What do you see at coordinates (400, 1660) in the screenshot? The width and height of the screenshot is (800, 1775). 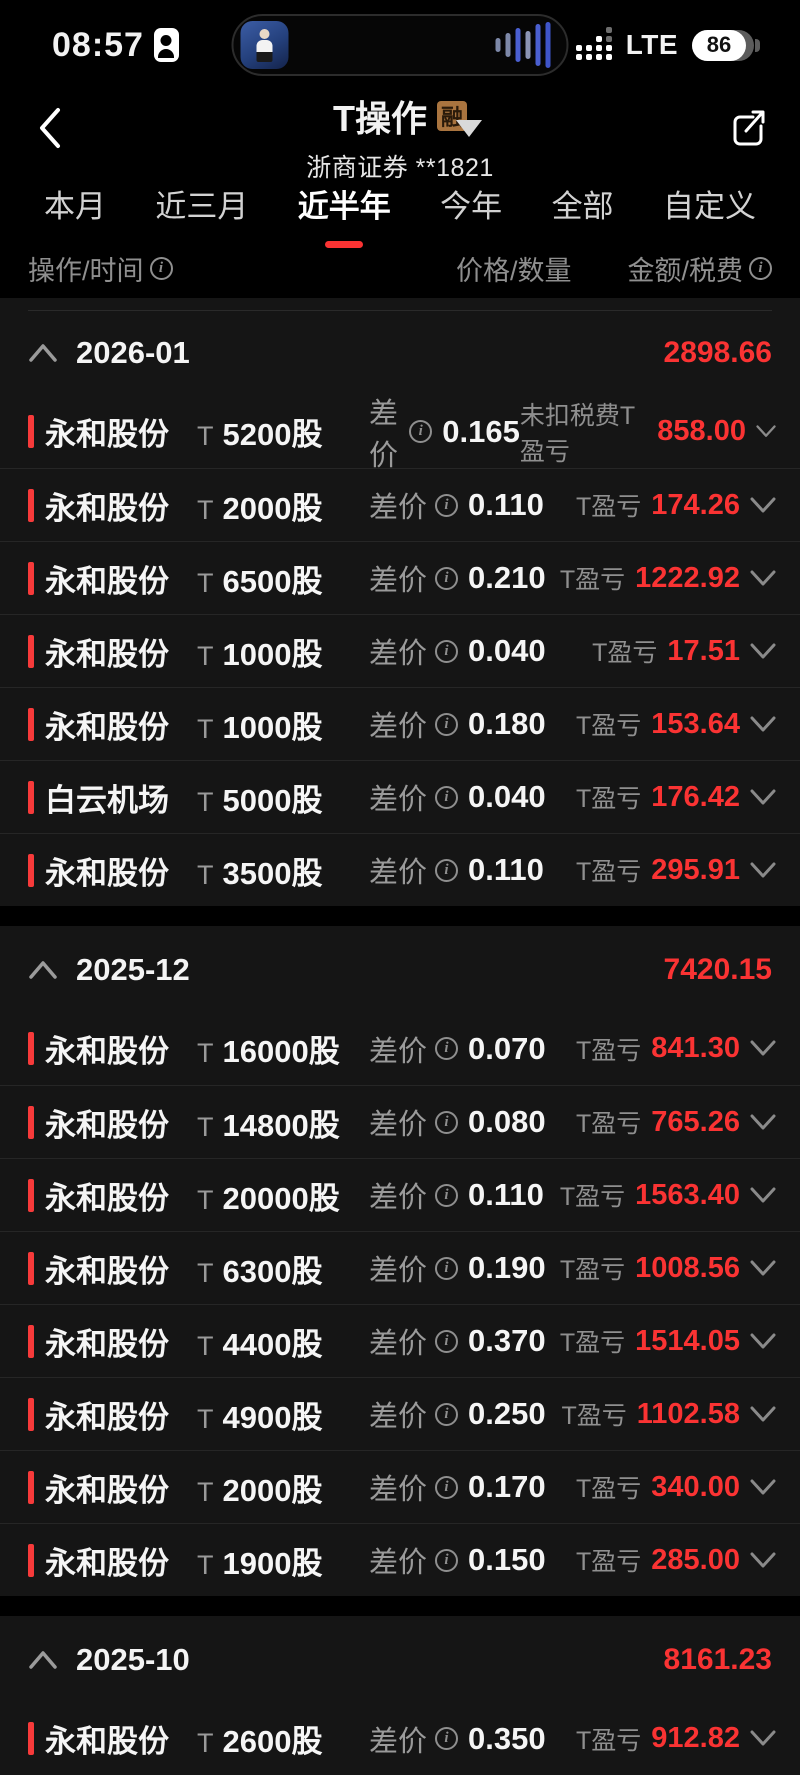 I see `month-header: 2025-10 8161.23` at bounding box center [400, 1660].